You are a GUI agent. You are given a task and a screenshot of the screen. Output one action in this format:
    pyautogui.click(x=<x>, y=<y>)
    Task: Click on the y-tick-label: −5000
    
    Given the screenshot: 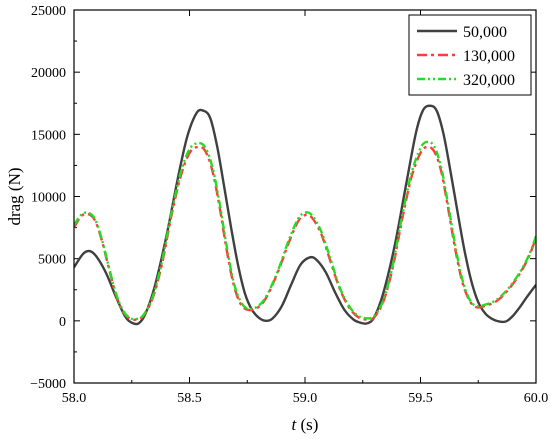 What is the action you would take?
    pyautogui.click(x=48, y=384)
    